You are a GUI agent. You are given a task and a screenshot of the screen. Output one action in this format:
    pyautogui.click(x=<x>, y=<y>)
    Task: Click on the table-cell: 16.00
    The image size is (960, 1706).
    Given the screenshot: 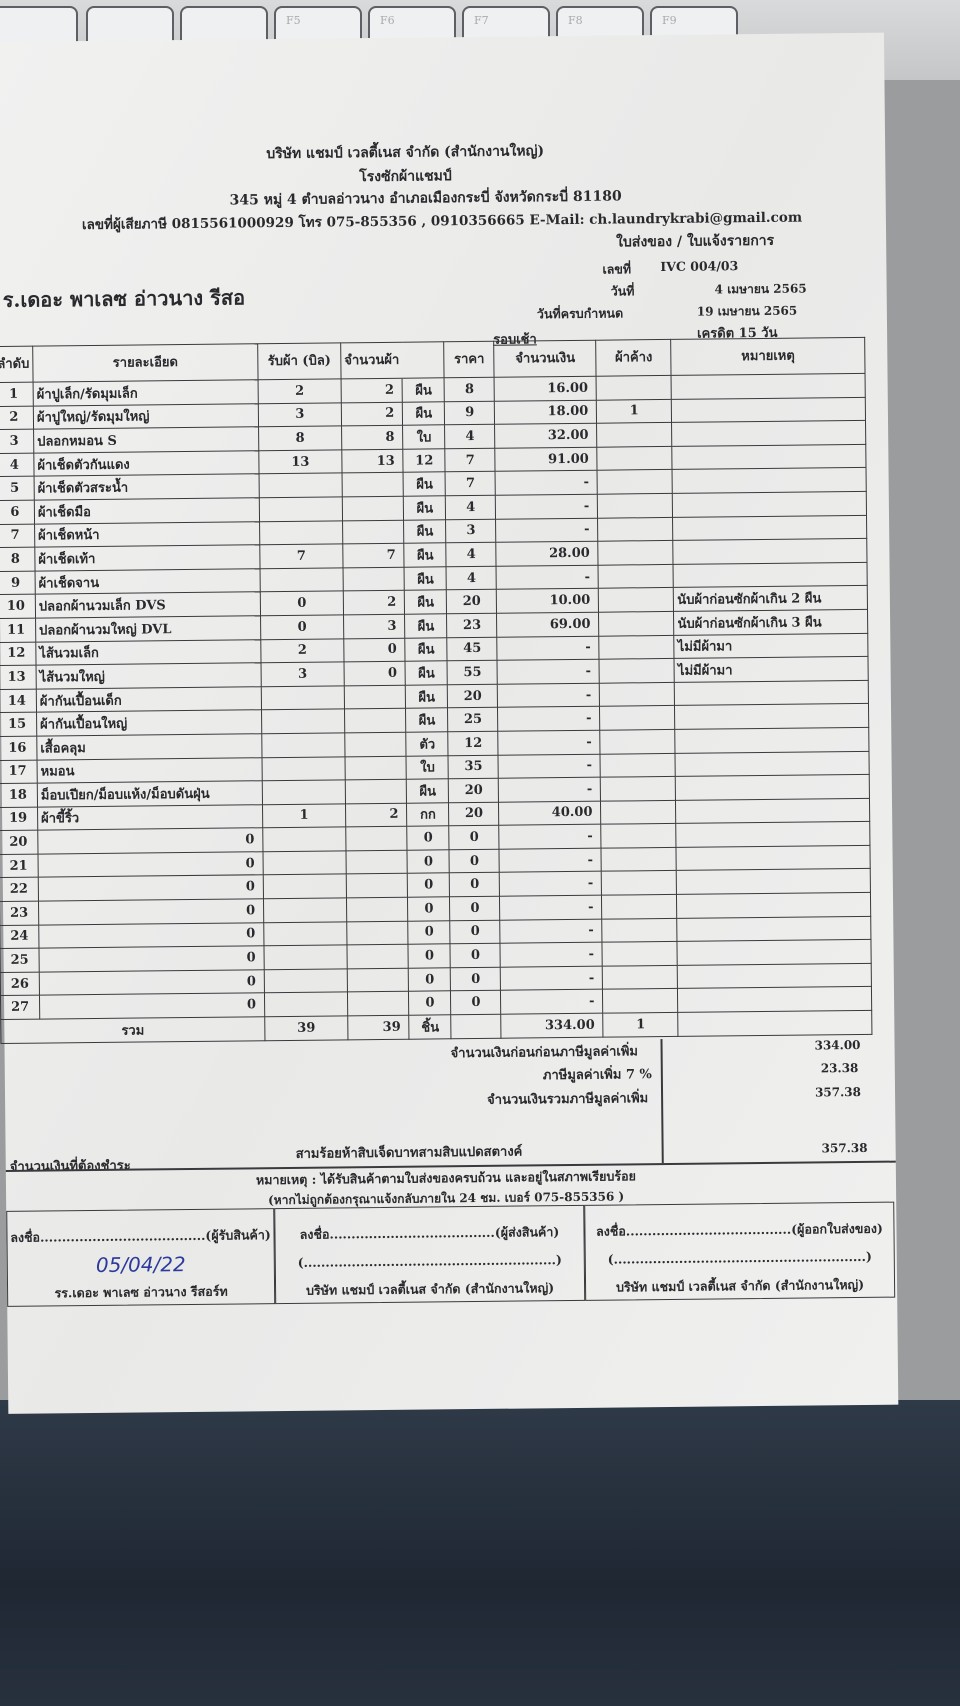 What is the action you would take?
    pyautogui.click(x=545, y=388)
    